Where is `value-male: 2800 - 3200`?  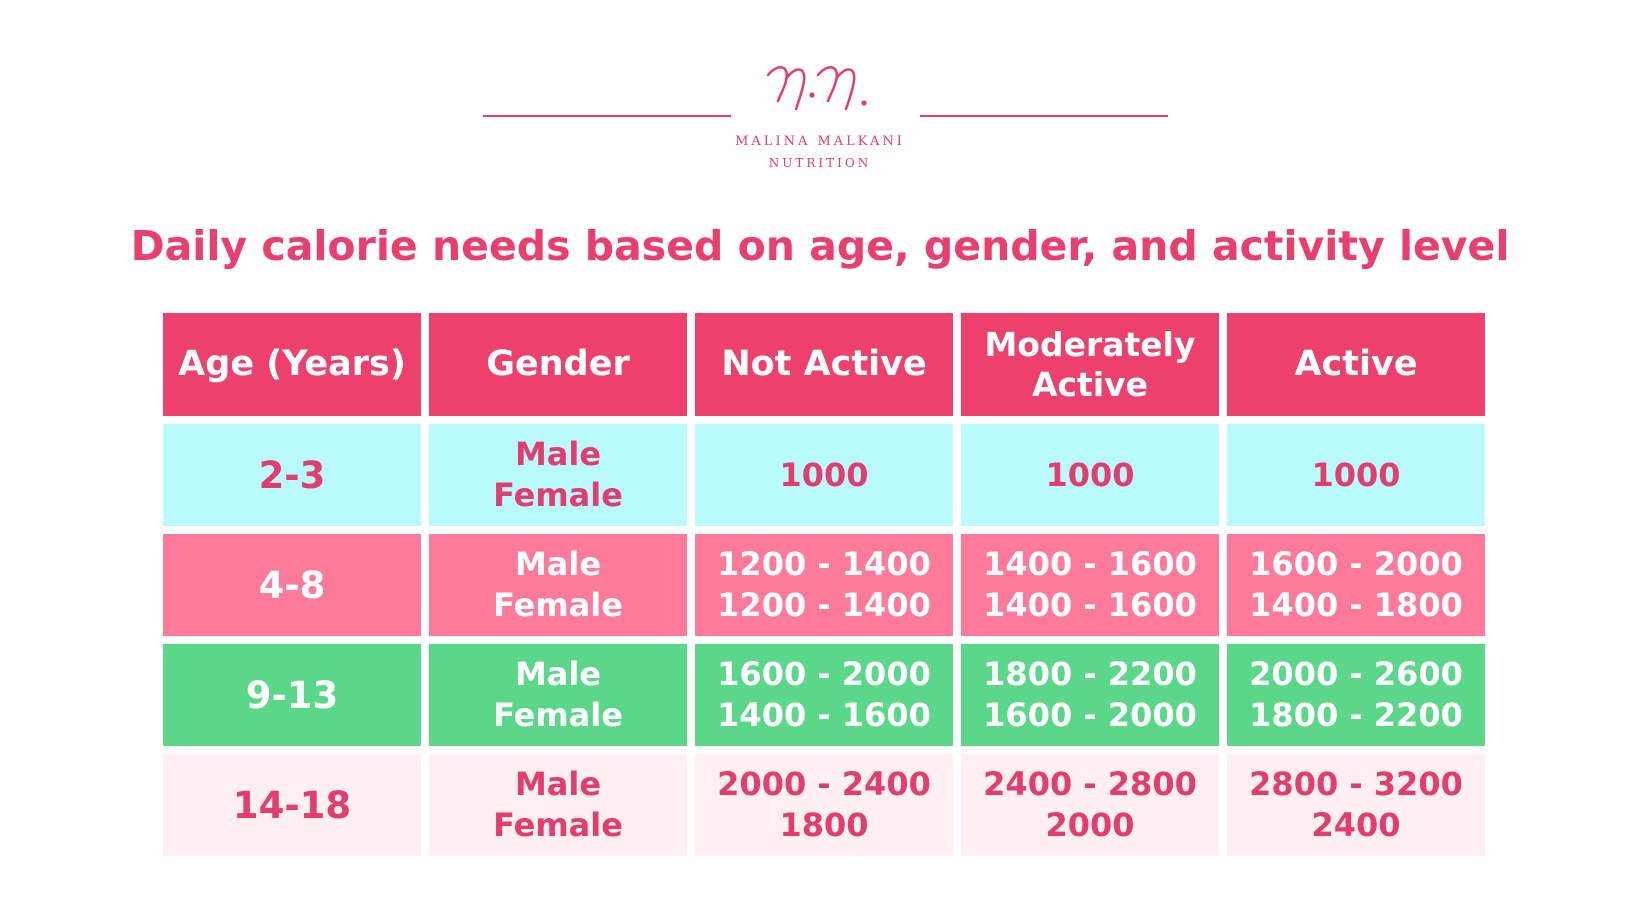 value-male: 2800 - 3200 is located at coordinates (1356, 784).